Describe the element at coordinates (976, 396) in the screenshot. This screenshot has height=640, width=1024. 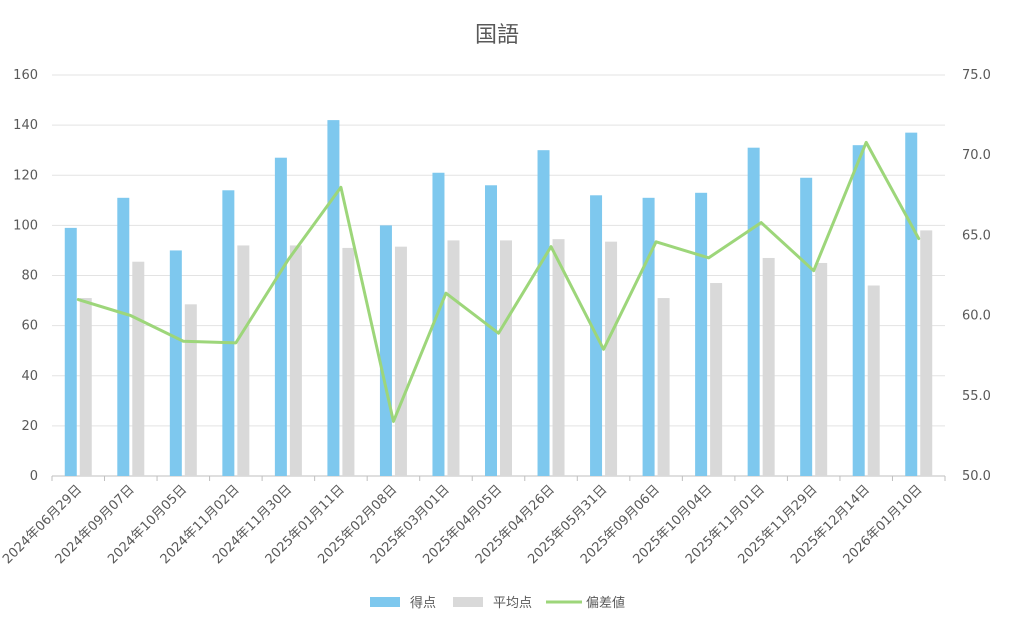
I see `right-axis-tick-label: 55.0` at that location.